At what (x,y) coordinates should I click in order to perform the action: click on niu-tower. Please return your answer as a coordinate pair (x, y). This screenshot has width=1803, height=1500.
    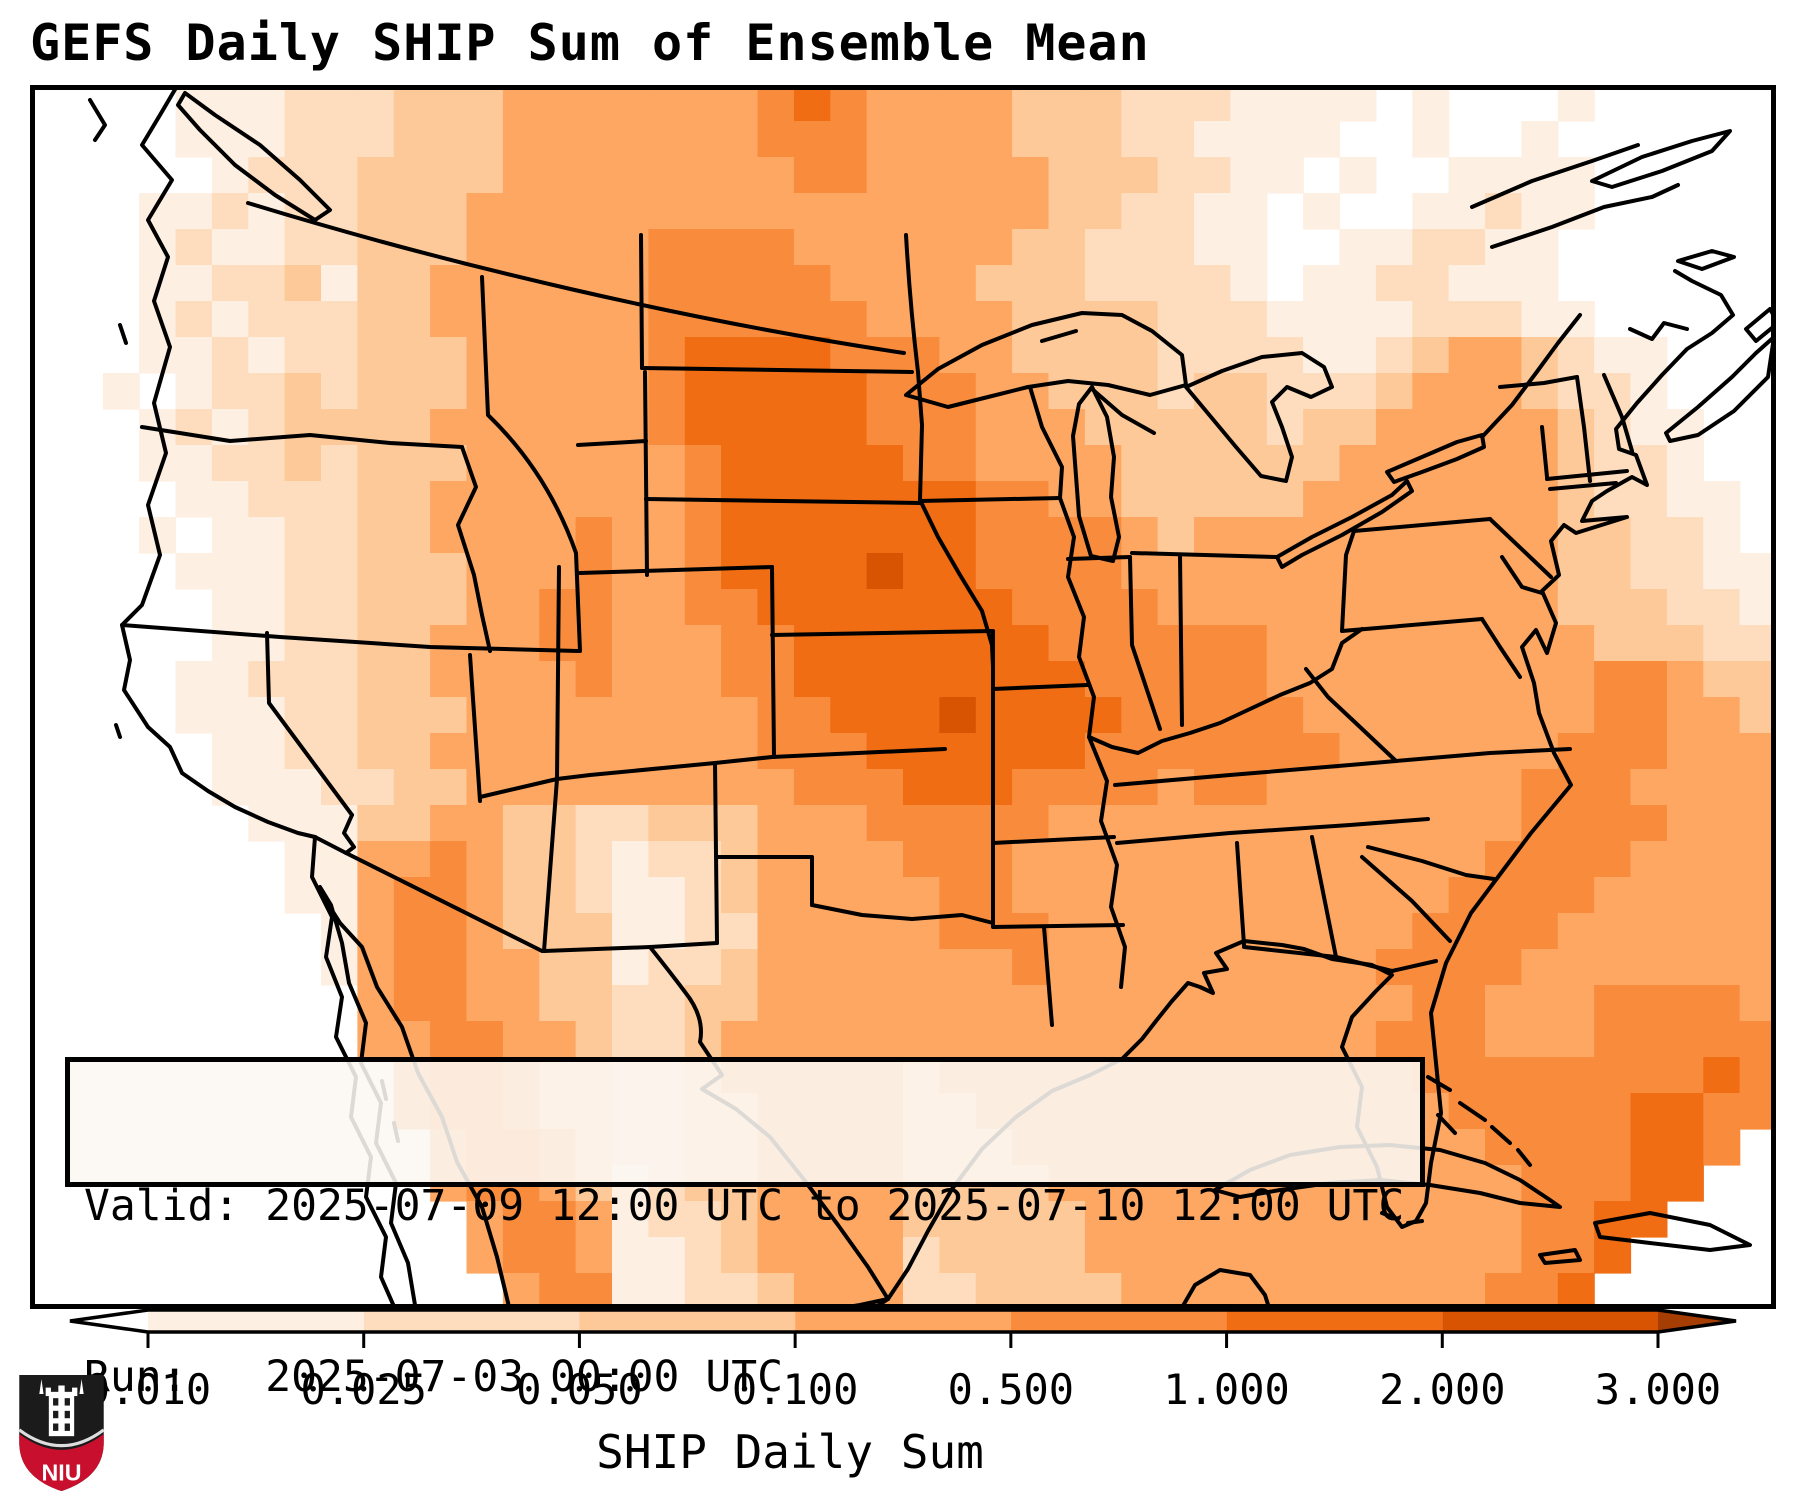
    Looking at the image, I should click on (61, 1408).